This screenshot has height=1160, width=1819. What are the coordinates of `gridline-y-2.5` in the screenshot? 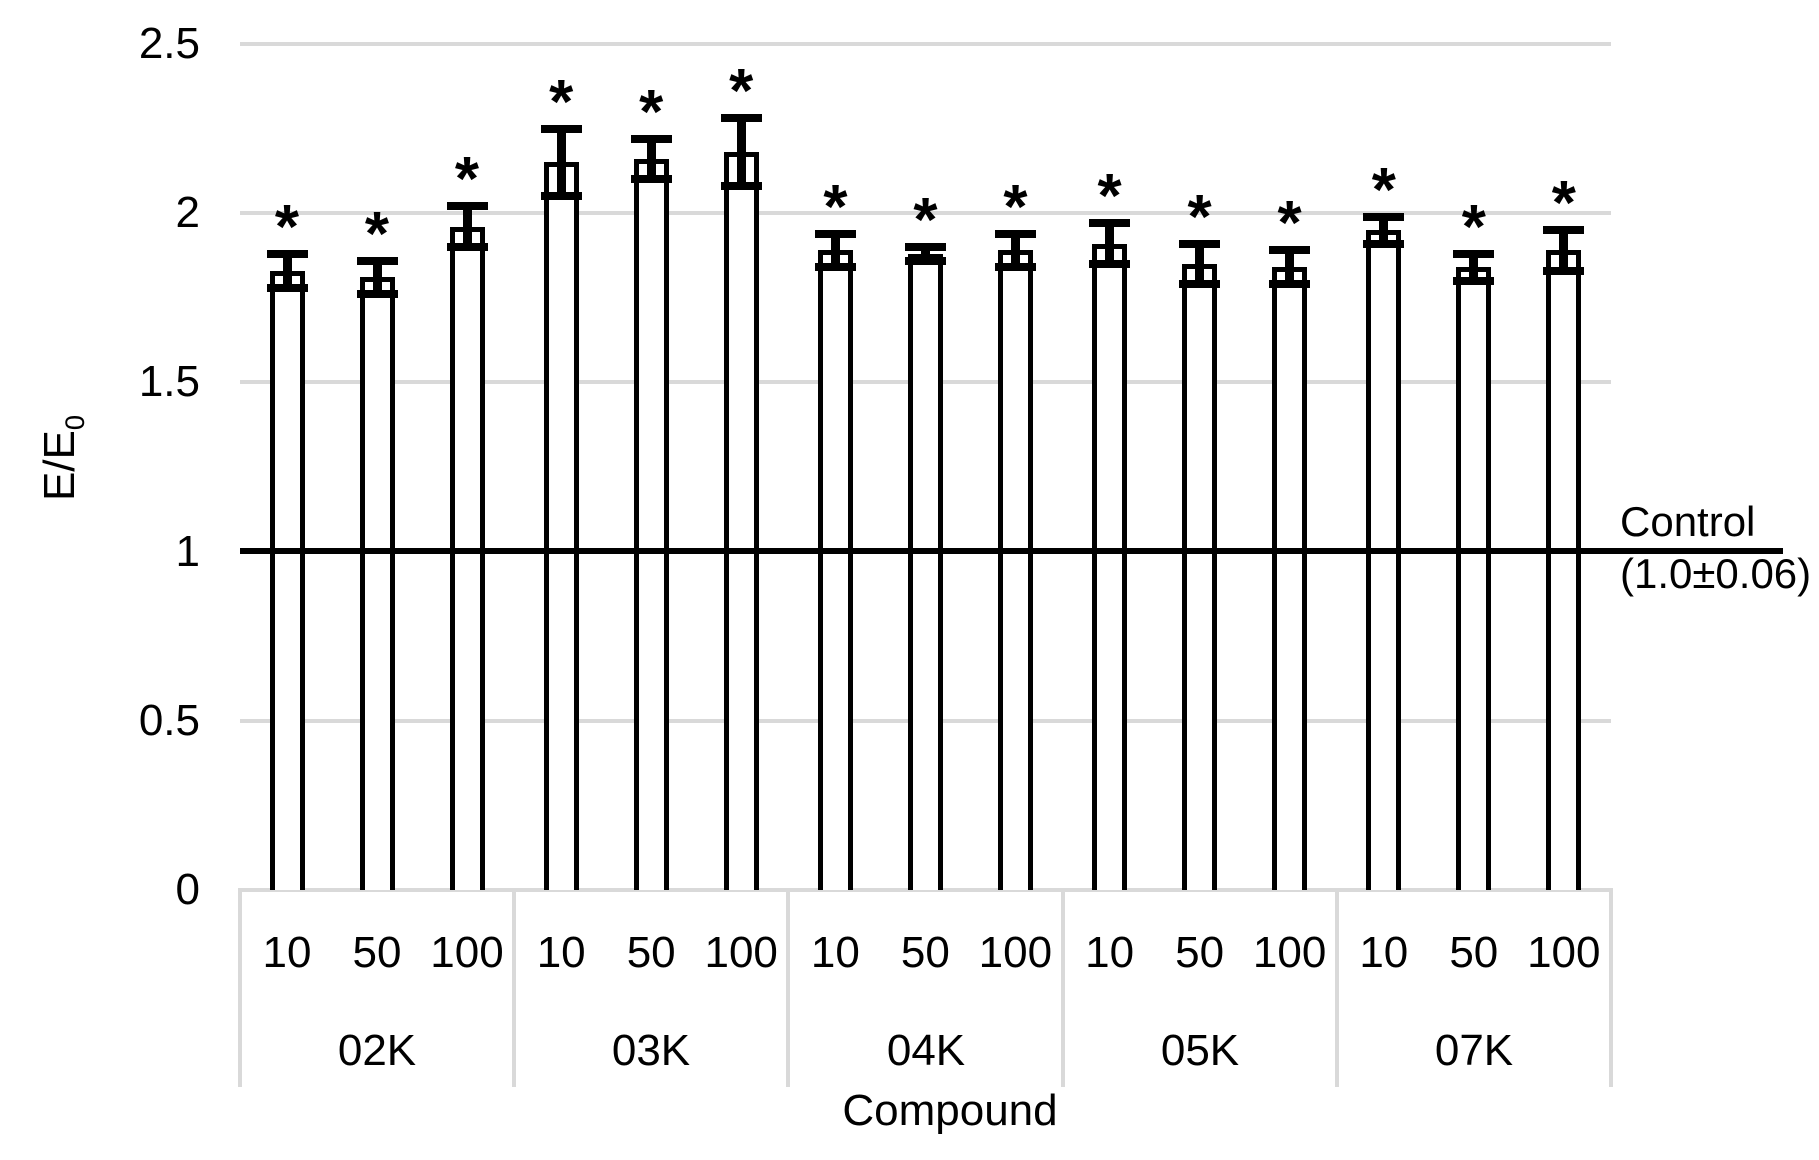 It's located at (925, 44).